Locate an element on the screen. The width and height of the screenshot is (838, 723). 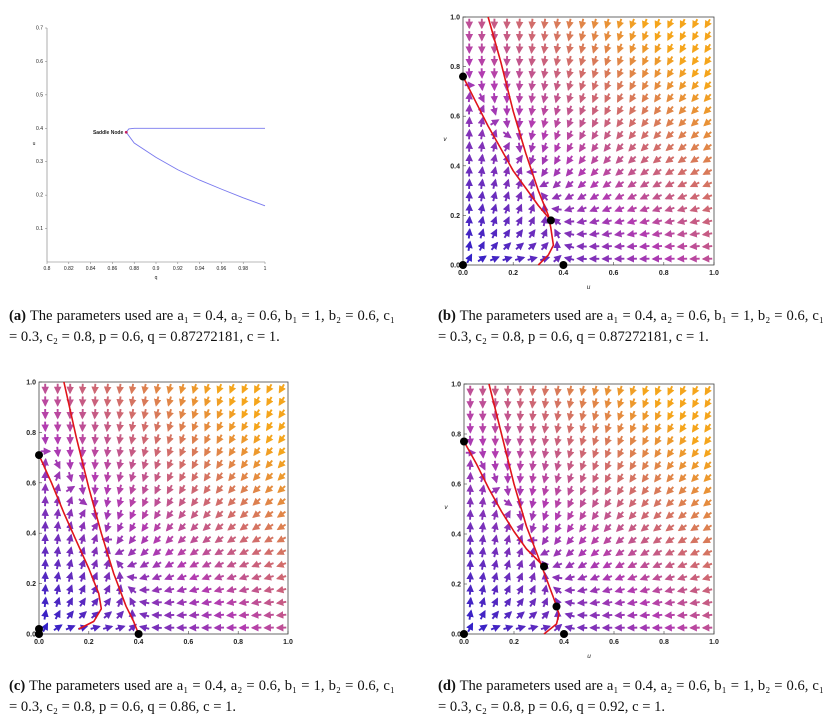
x-tick-label: 0.8 is located at coordinates (238, 642).